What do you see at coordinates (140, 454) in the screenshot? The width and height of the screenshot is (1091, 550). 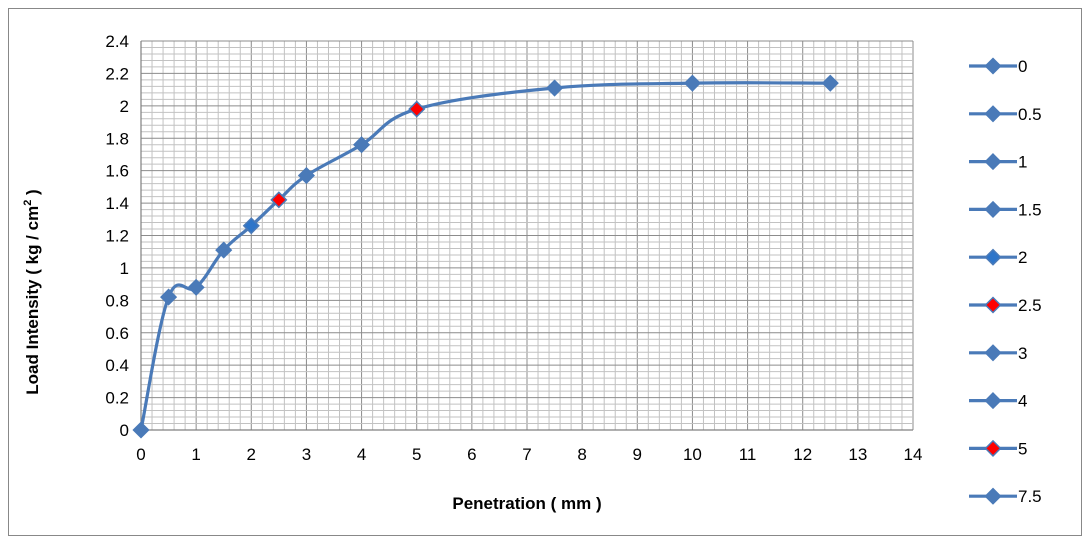 I see `x-tick-label: 0` at bounding box center [140, 454].